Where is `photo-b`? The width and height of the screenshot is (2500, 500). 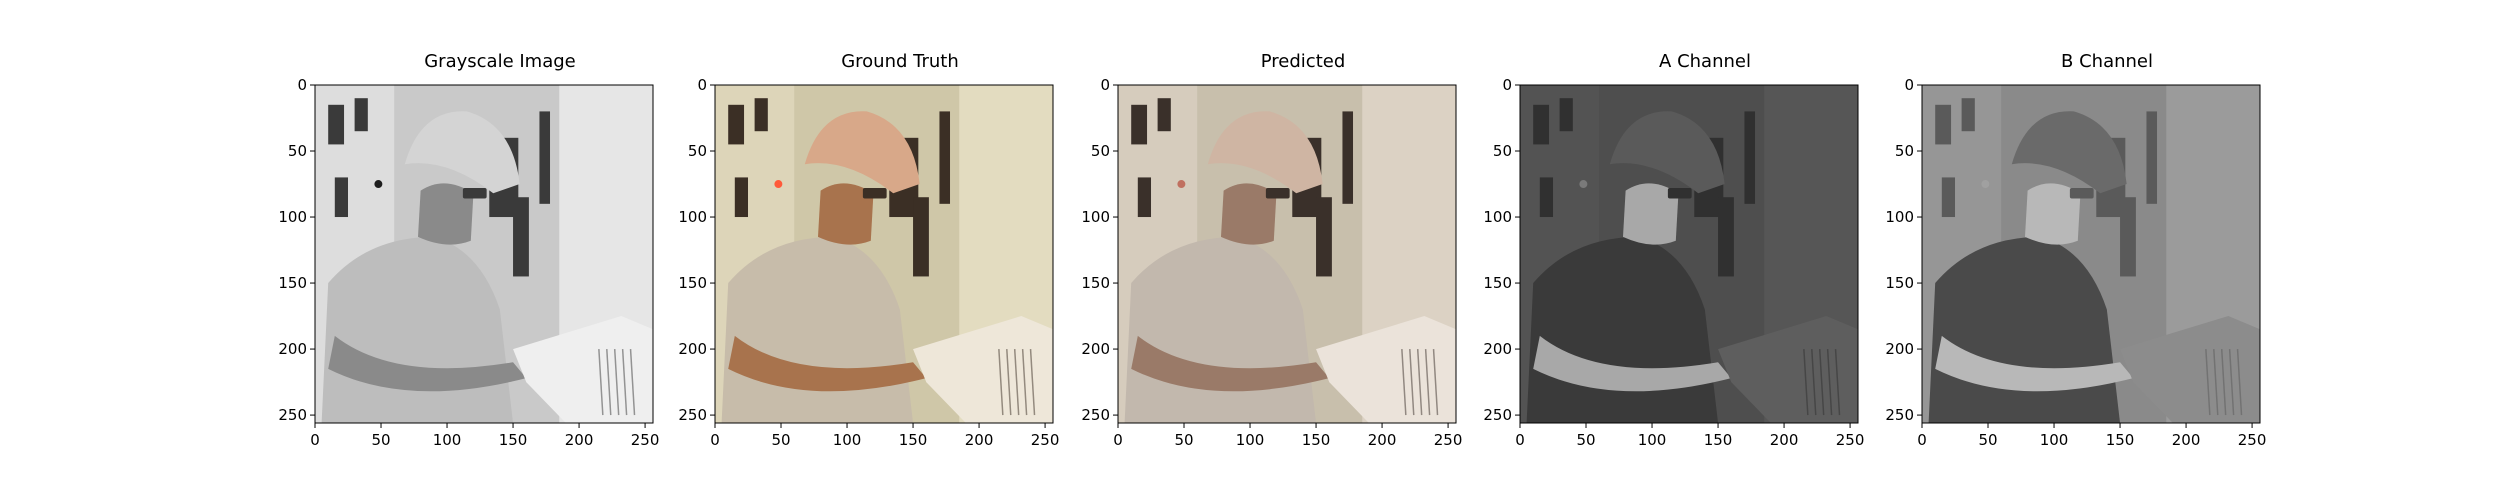
photo-b is located at coordinates (2091, 254).